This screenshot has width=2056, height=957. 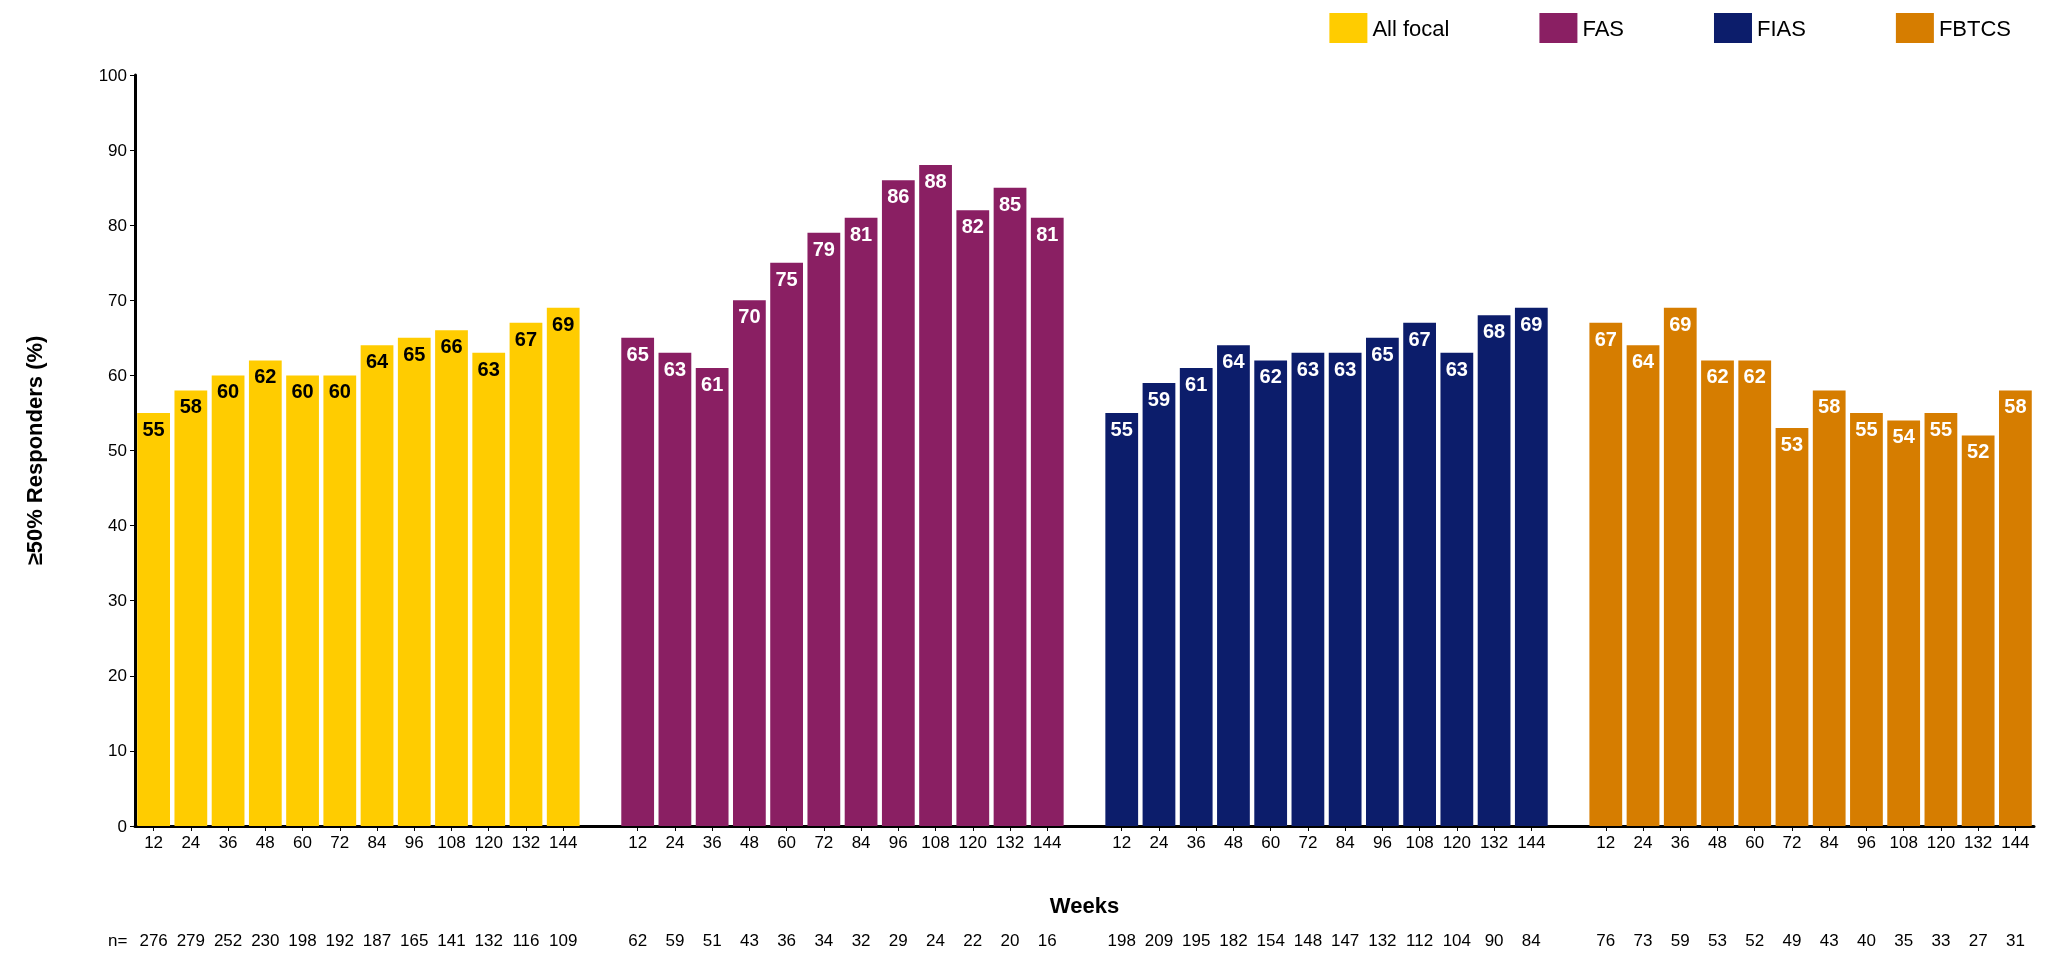 What do you see at coordinates (1978, 940) in the screenshot?
I see `text: 27` at bounding box center [1978, 940].